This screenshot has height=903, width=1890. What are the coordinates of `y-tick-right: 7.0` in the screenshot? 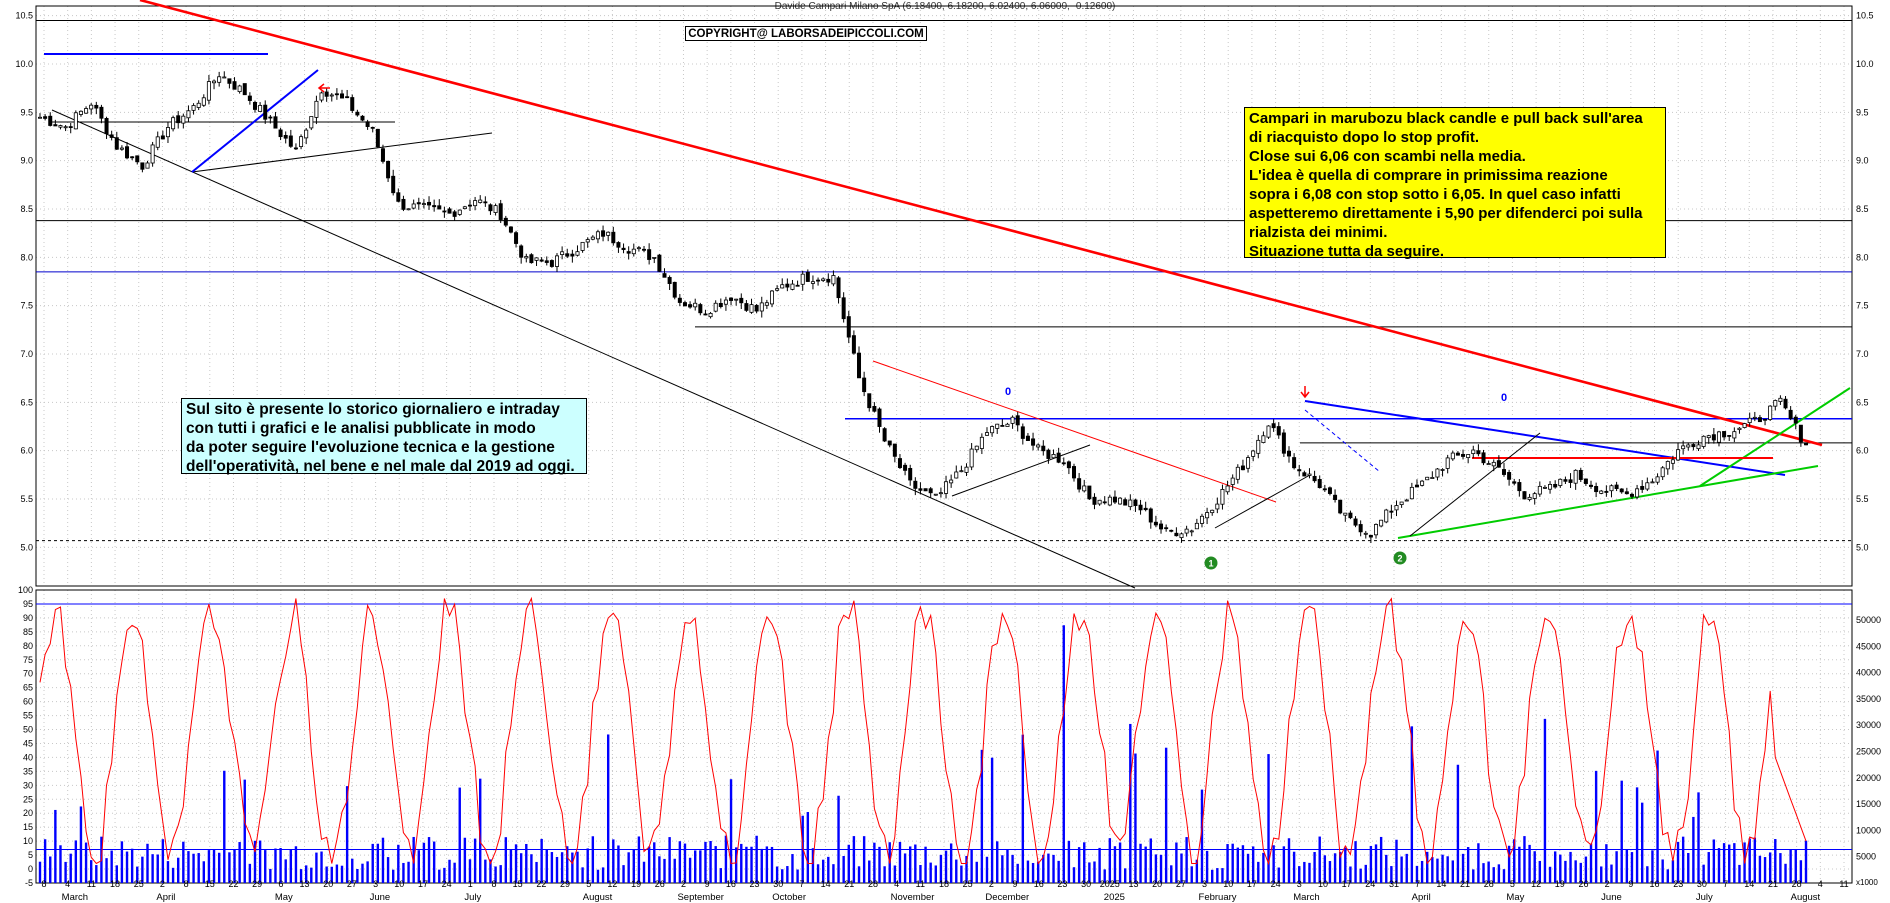 It's located at (1862, 354).